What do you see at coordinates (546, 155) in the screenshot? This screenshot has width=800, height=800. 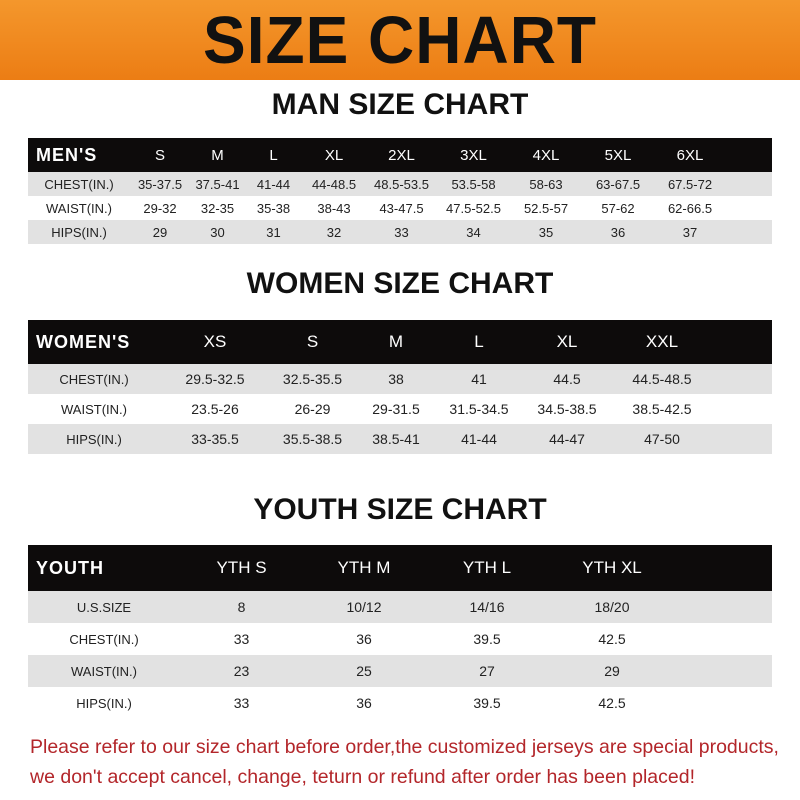 I see `size-header: 4XL` at bounding box center [546, 155].